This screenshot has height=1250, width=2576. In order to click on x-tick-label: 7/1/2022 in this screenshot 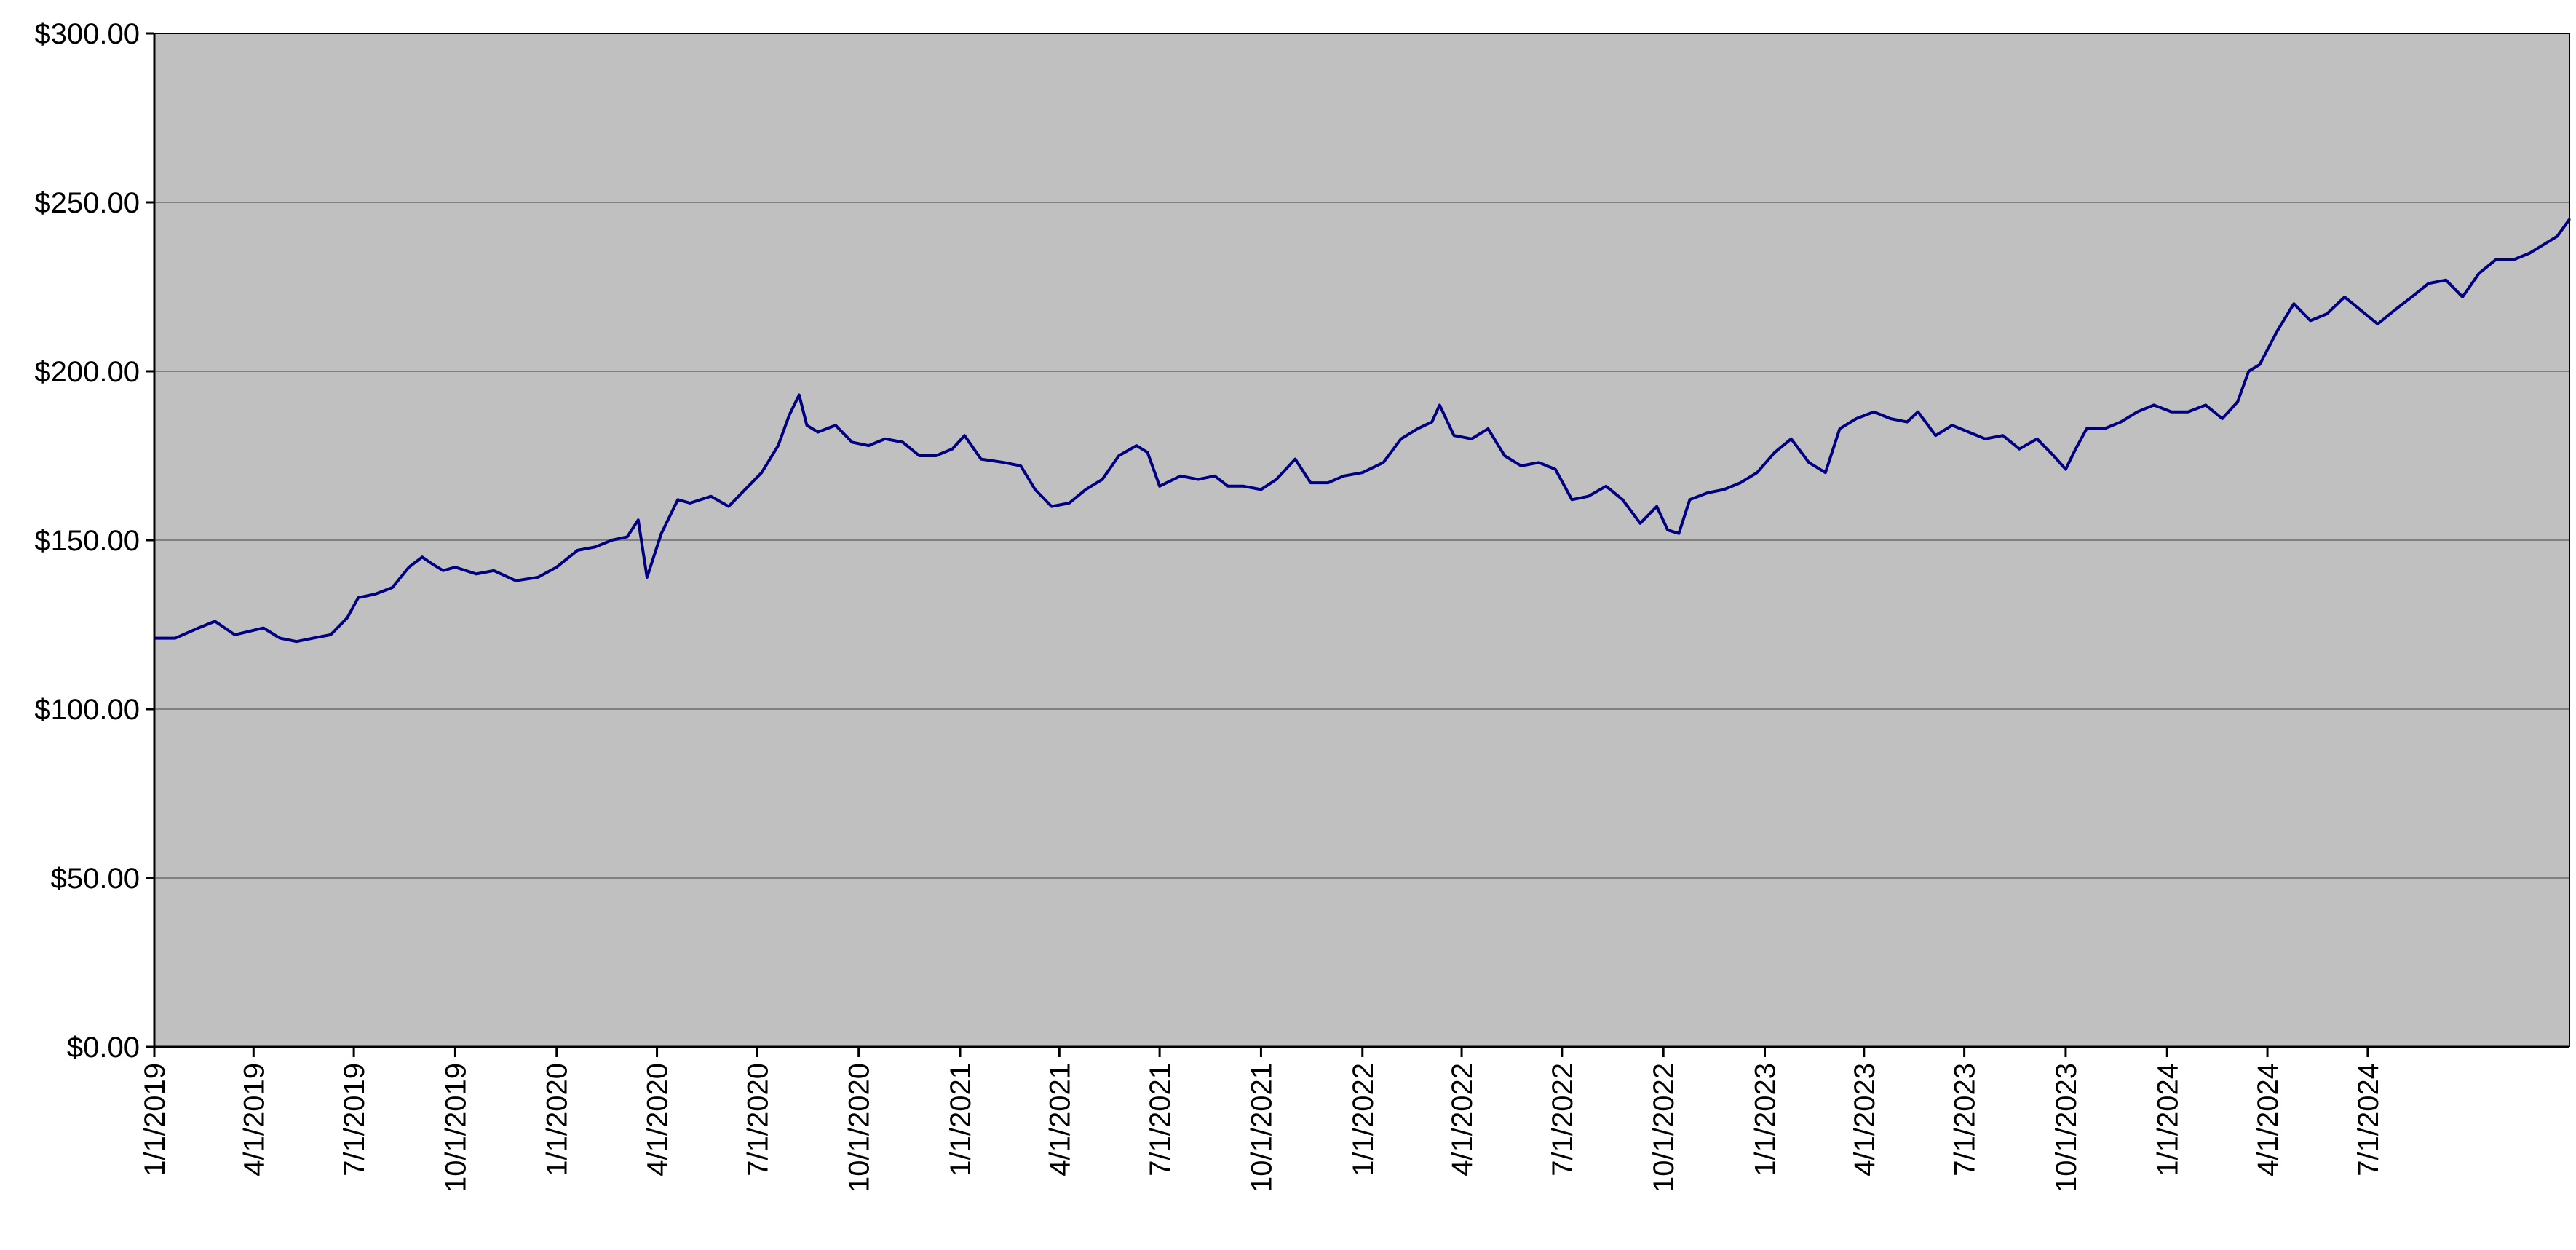, I will do `click(1563, 1119)`.